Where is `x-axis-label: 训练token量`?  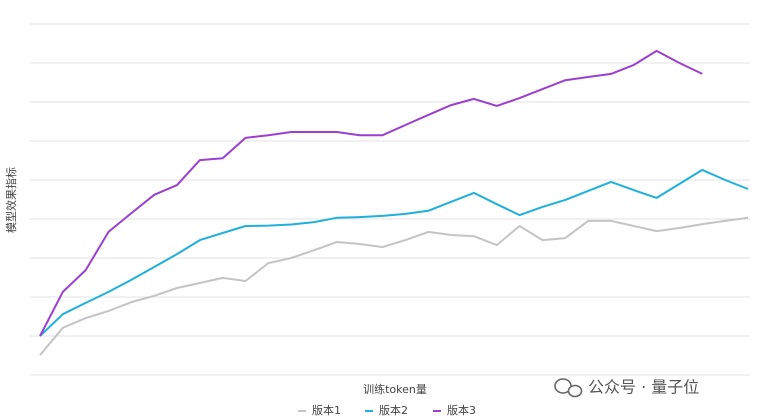 x-axis-label: 训练token量 is located at coordinates (395, 389).